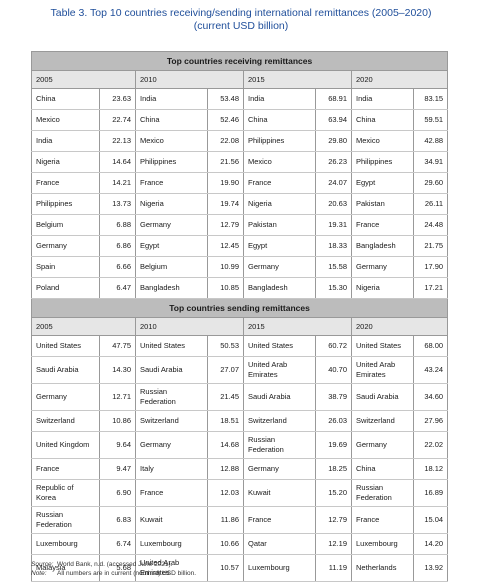  Describe the element at coordinates (117, 288) in the screenshot. I see `value-cell: 6.47` at that location.